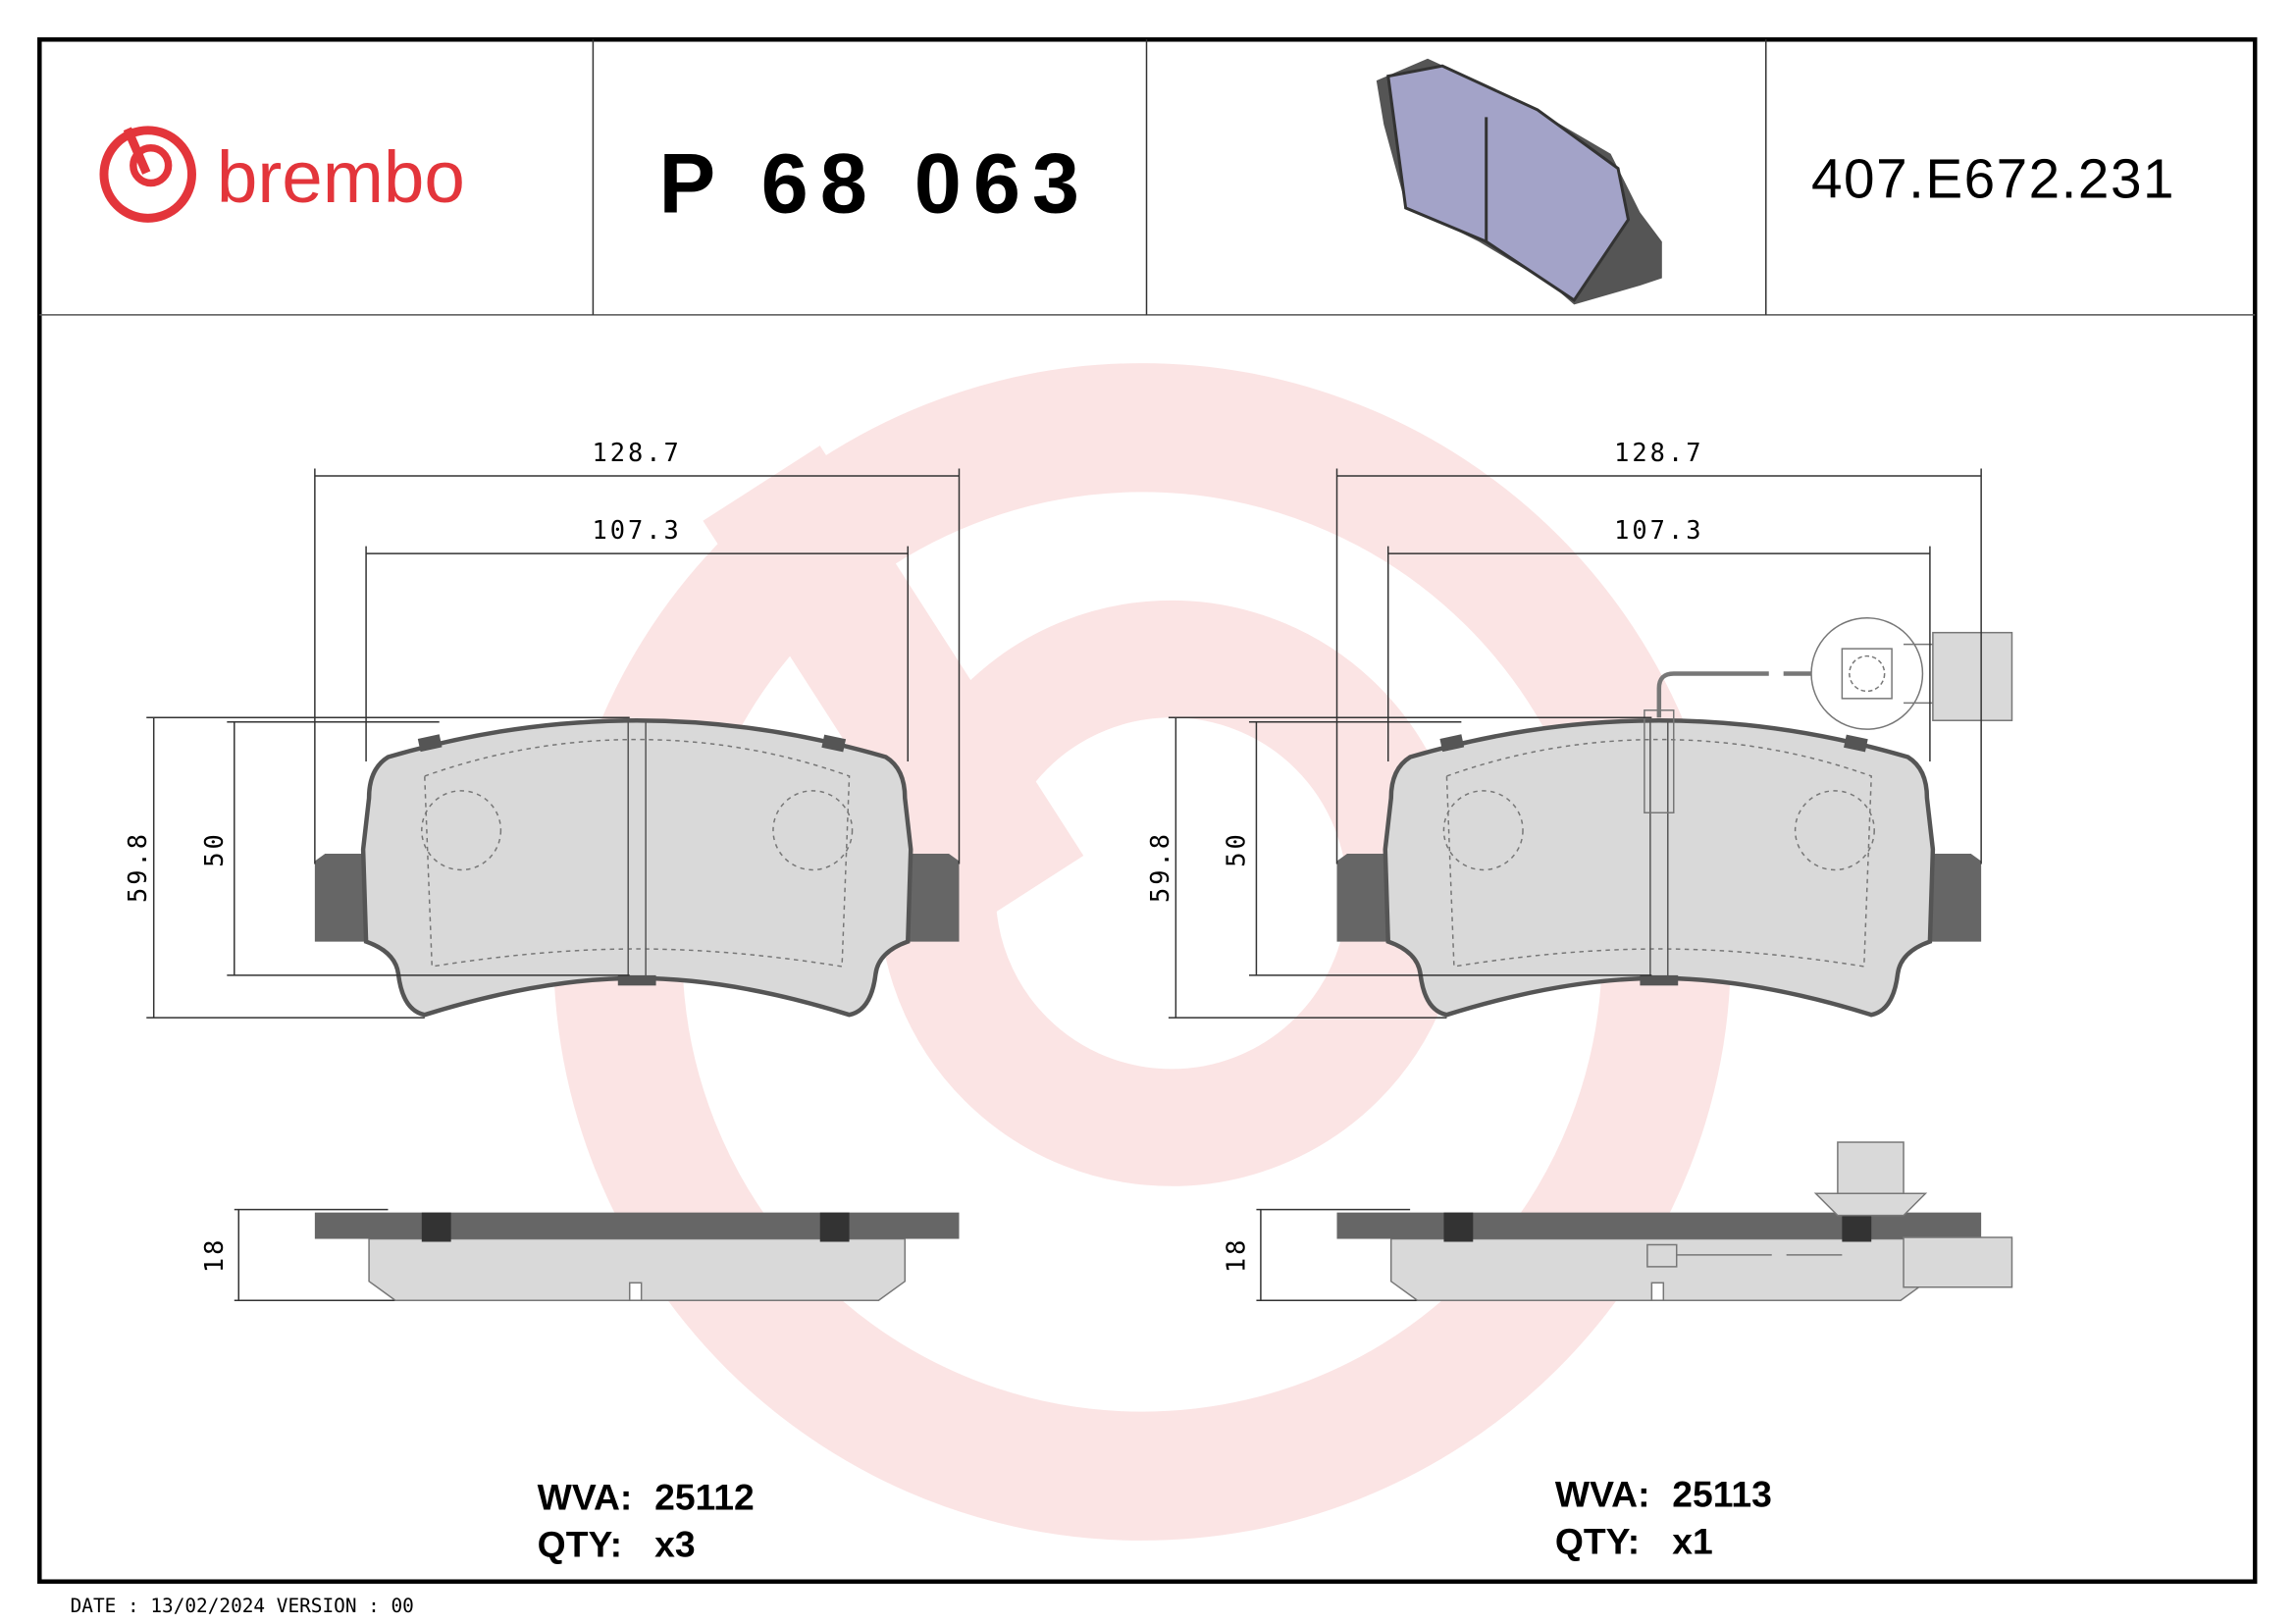  I want to click on wva-number: 25113, so click(1722, 1494).